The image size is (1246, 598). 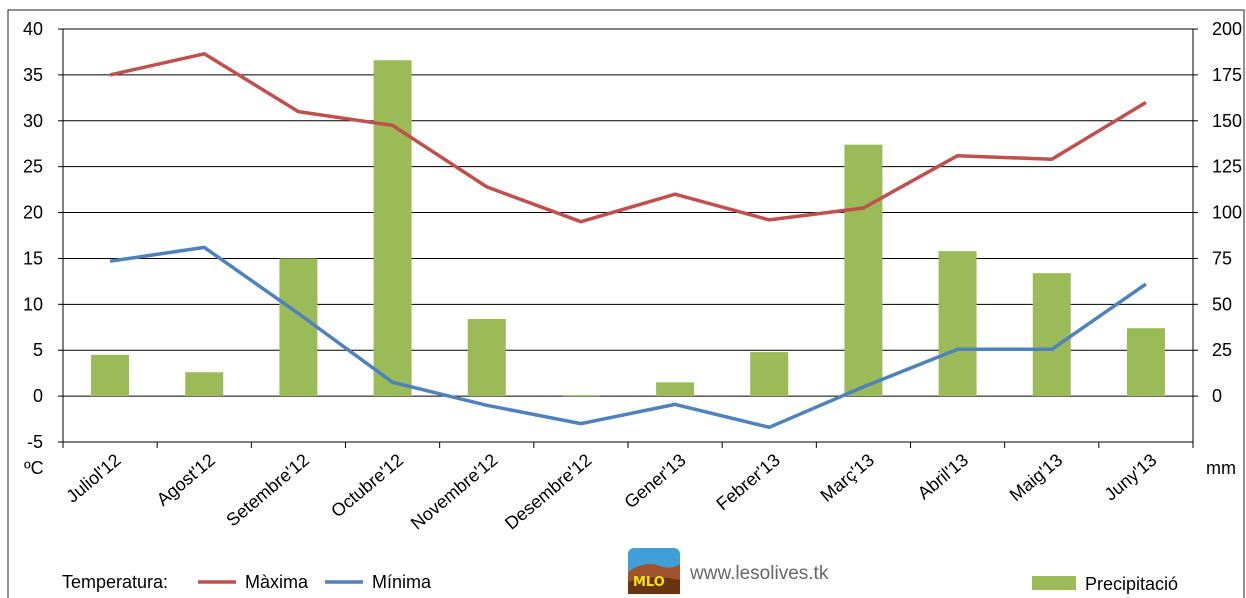 I want to click on left-tick-label: 15, so click(x=33, y=258).